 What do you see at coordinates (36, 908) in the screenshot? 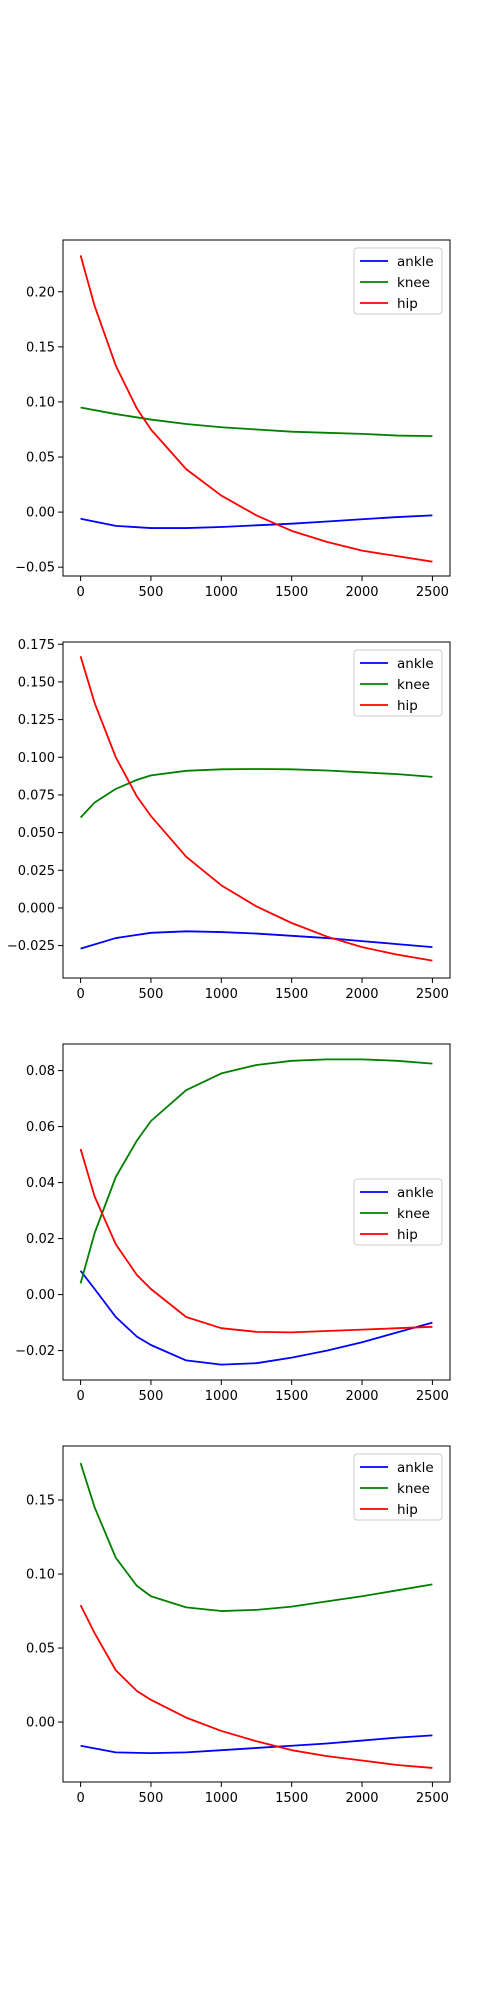
I see `y-tick-label-2: 0.000` at bounding box center [36, 908].